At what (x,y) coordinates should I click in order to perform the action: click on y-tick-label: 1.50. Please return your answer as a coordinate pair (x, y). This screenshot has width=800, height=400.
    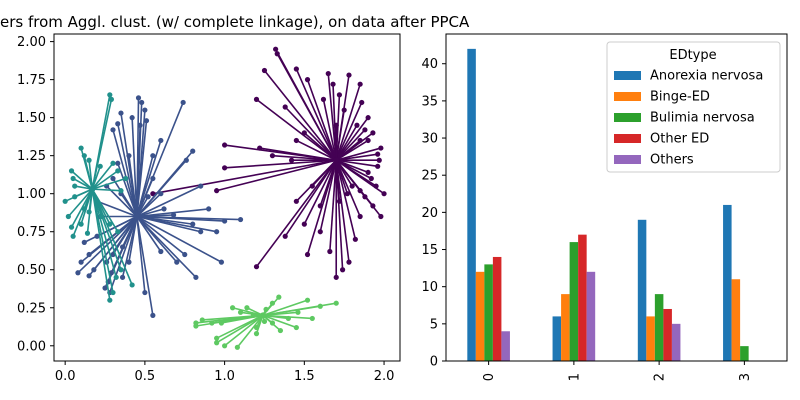
    Looking at the image, I should click on (31, 118).